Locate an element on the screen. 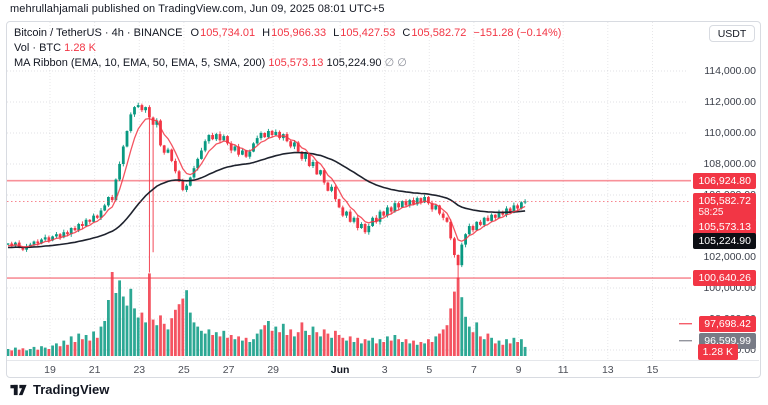 This screenshot has width=768, height=405. price-axis-label: 108,000.00 is located at coordinates (729, 164).